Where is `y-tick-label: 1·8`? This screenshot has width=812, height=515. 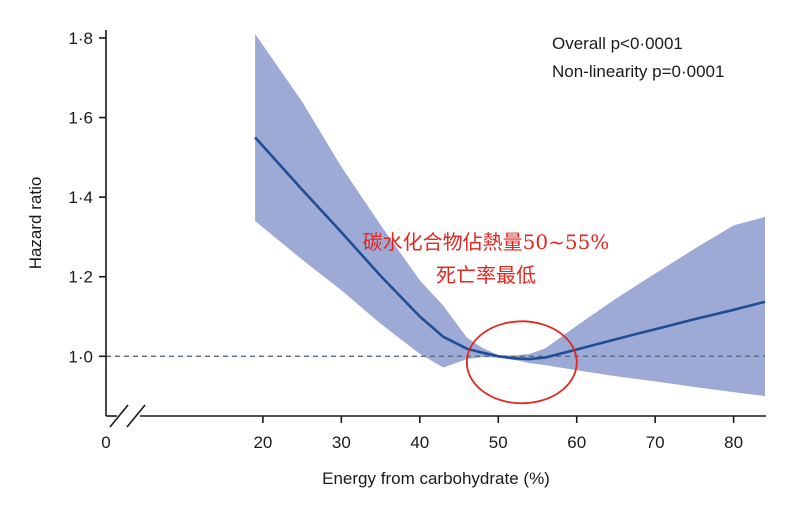 y-tick-label: 1·8 is located at coordinates (80, 38).